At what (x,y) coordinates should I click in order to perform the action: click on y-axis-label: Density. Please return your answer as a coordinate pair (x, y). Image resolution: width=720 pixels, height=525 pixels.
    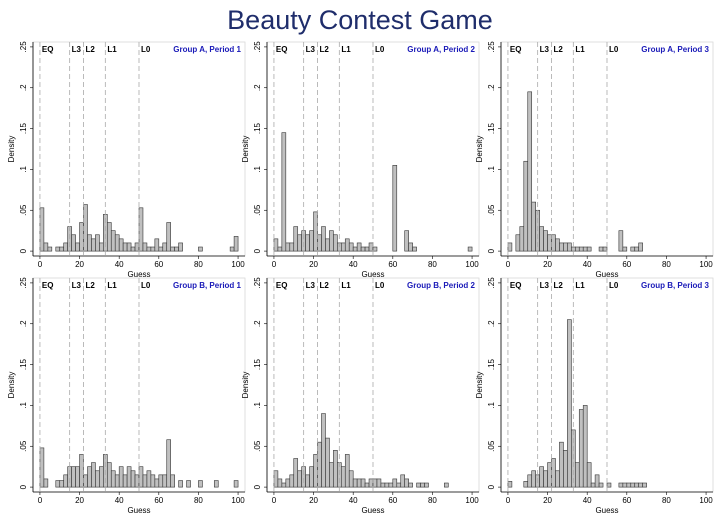
    Looking at the image, I should click on (245, 149).